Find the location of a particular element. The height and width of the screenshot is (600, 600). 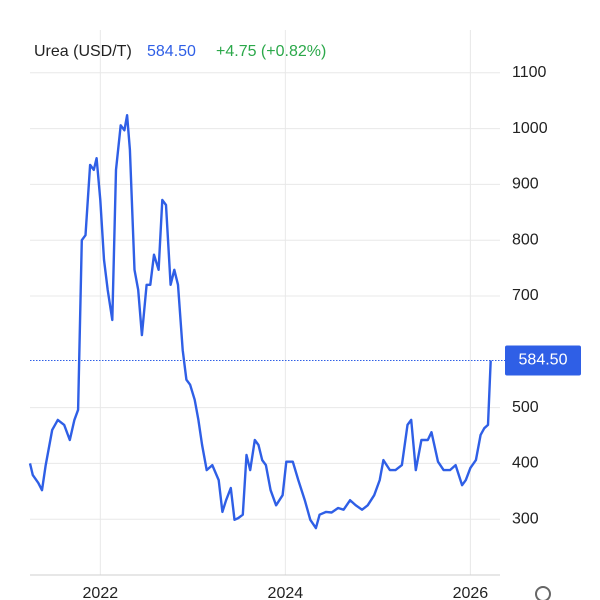

chart-title: Urea (USD/T) is located at coordinates (83, 51).